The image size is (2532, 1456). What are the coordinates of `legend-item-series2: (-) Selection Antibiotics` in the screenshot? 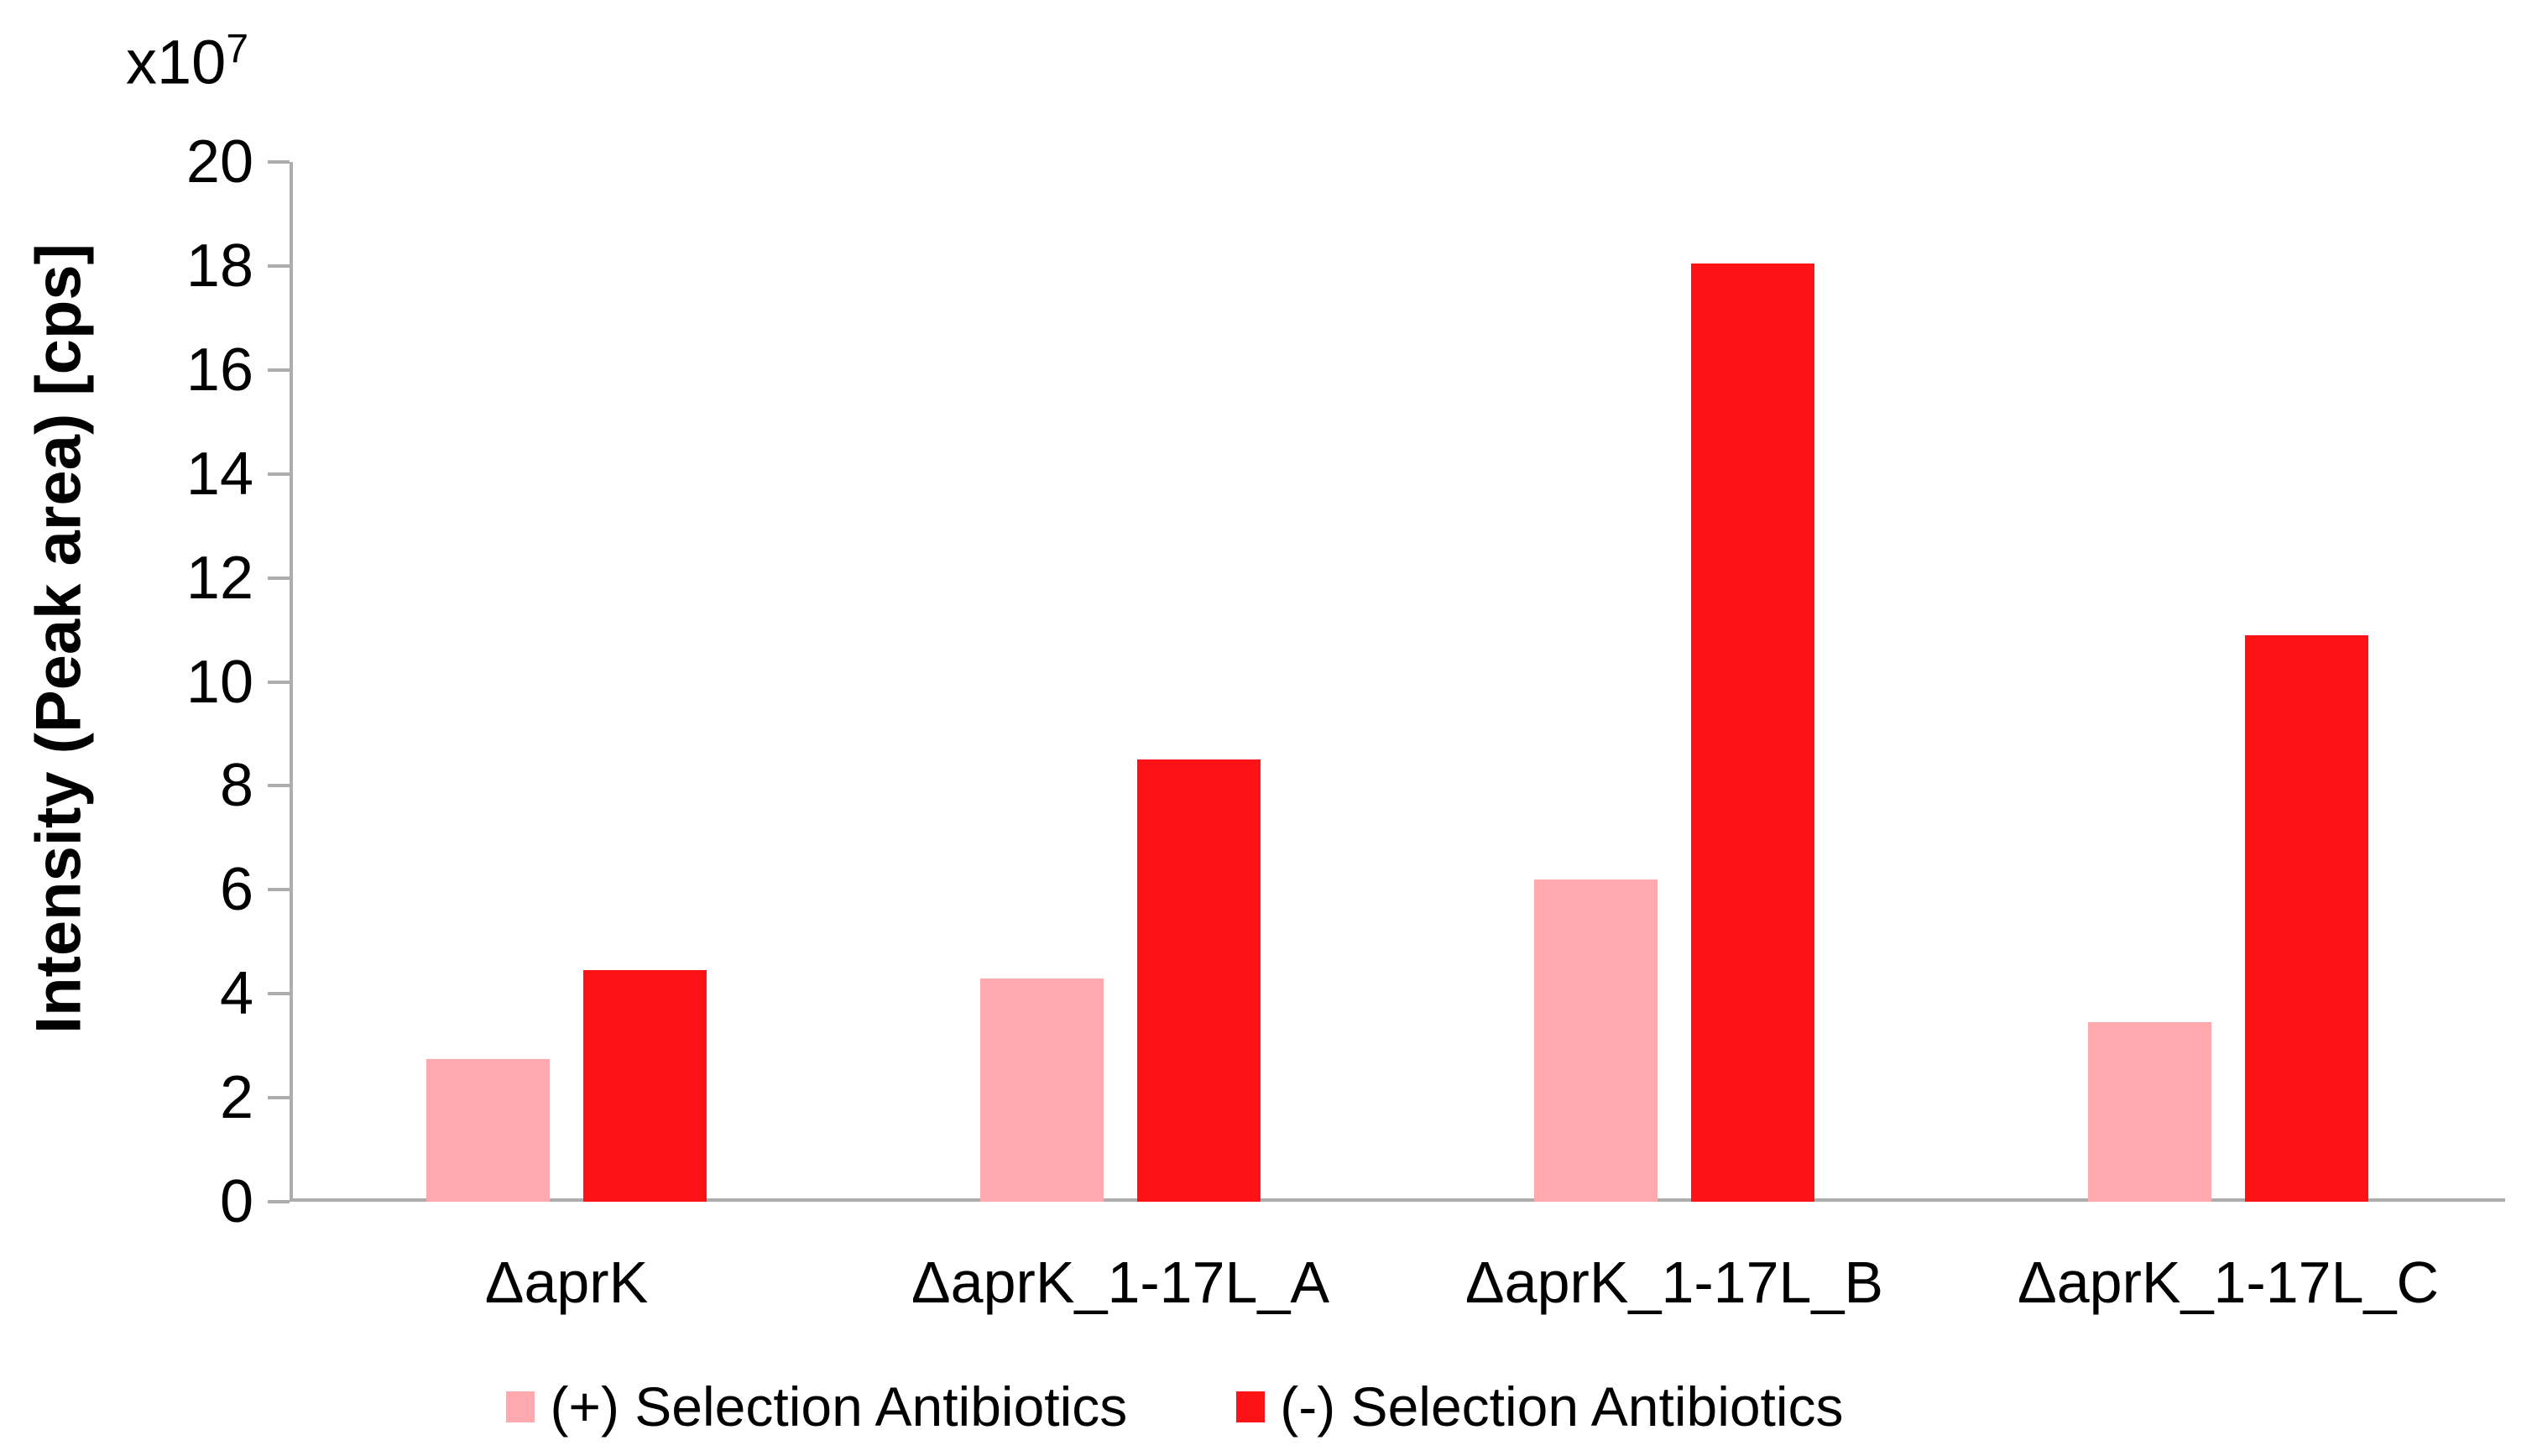 It's located at (1540, 1406).